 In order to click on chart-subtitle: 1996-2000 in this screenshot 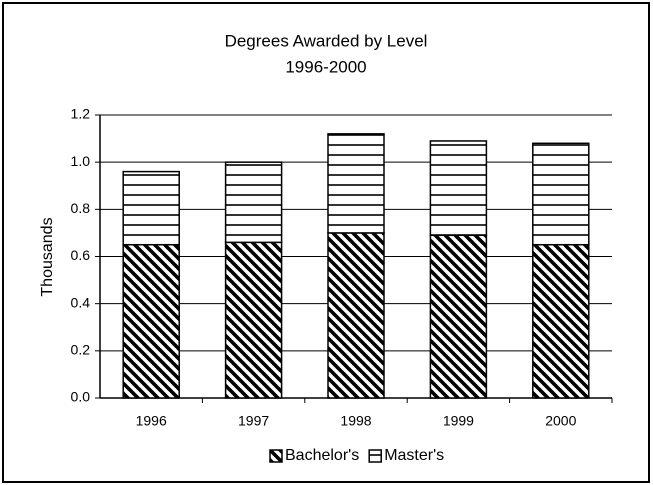, I will do `click(325, 66)`.